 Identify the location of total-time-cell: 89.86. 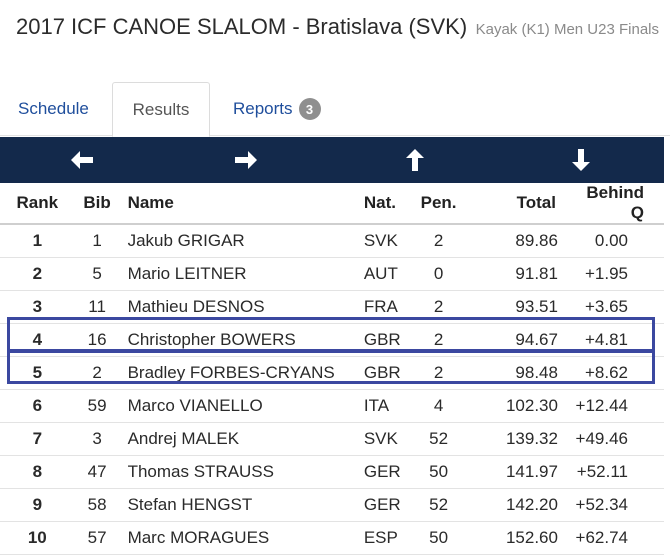
(515, 241).